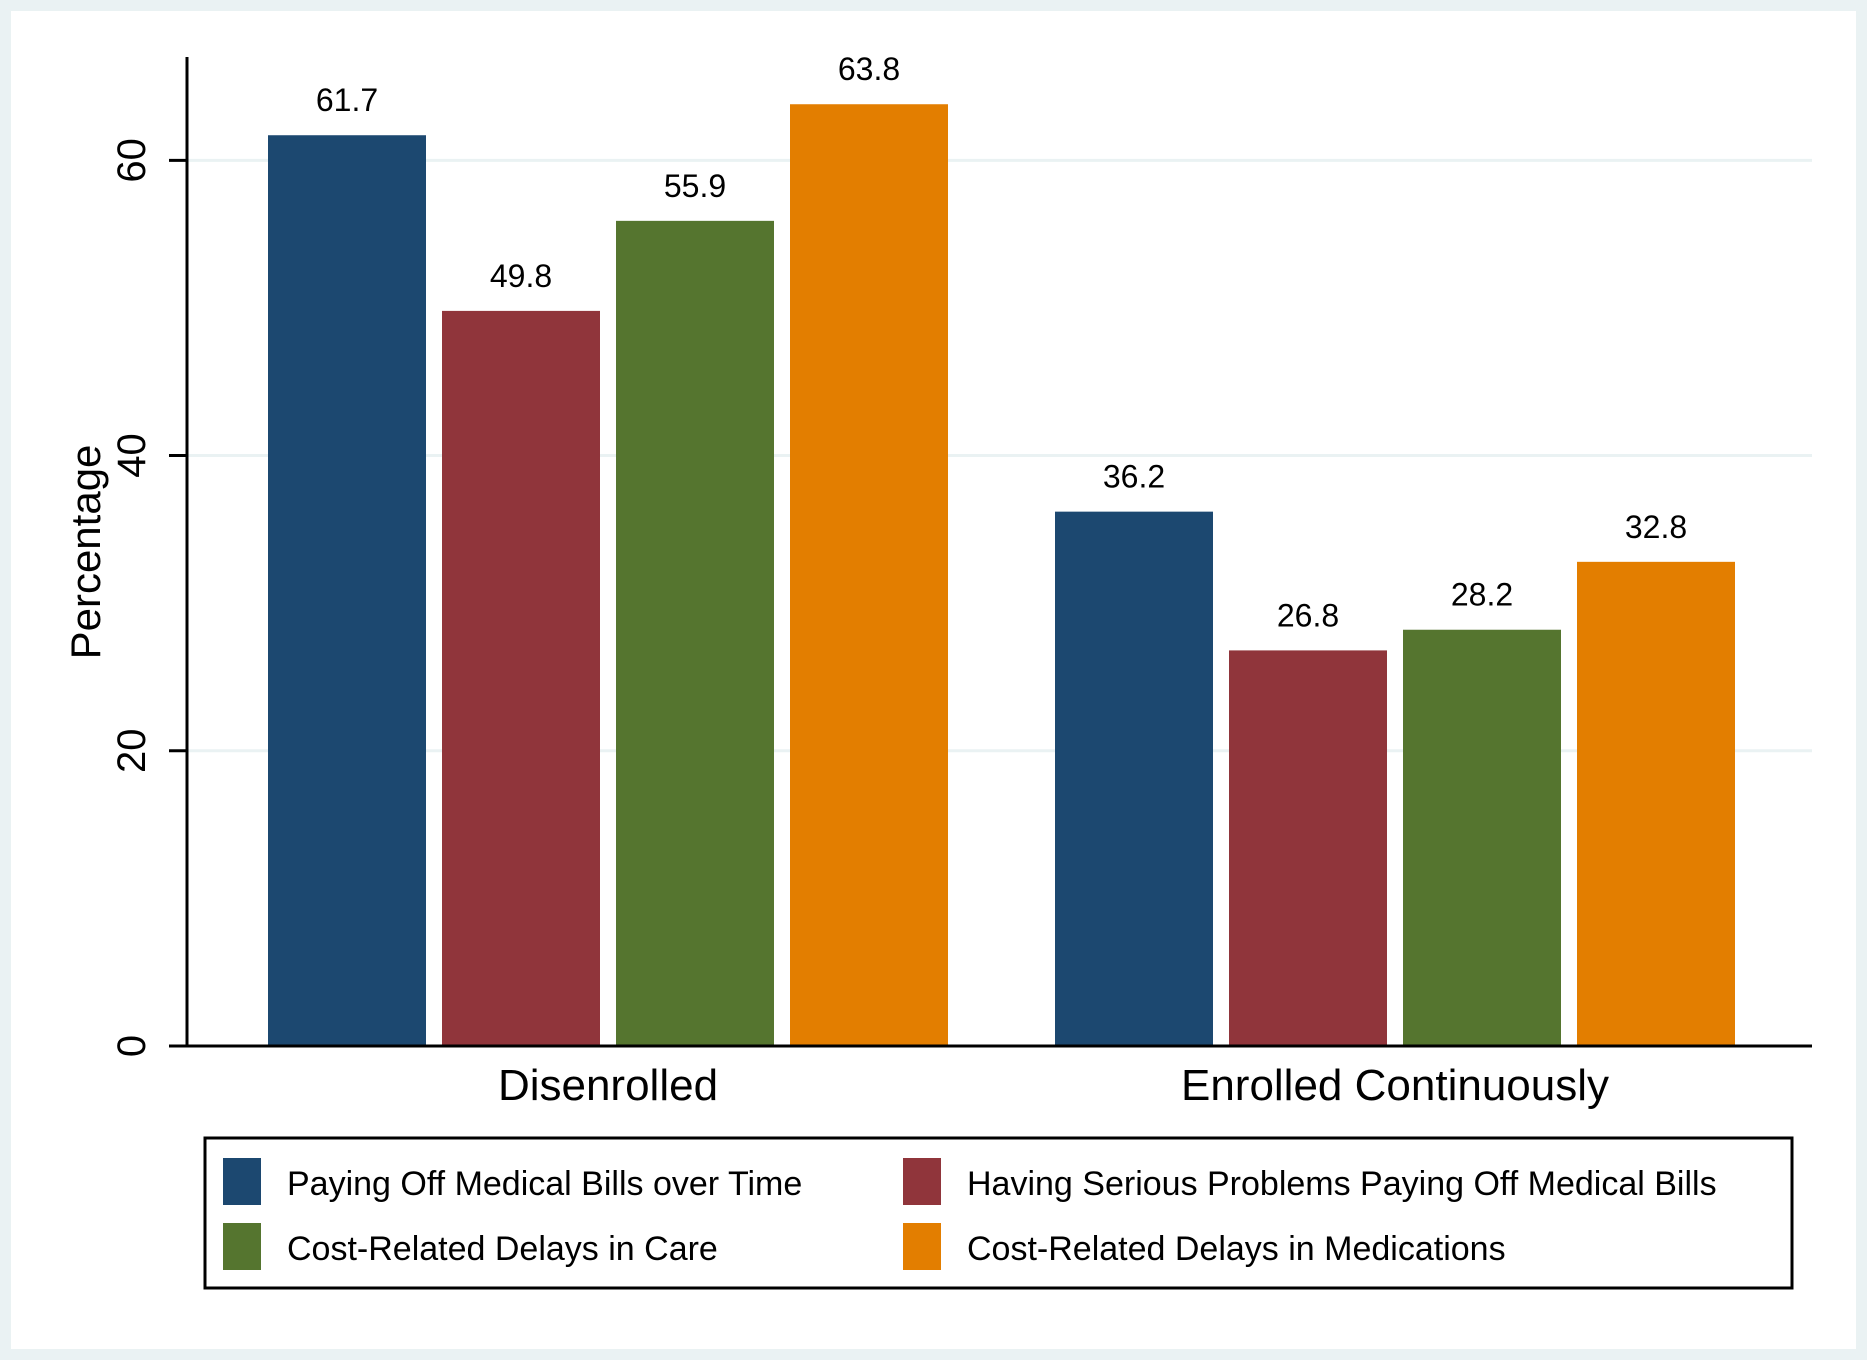 This screenshot has height=1365, width=1867. I want to click on legend-swatch-delays-medications, so click(922, 1246).